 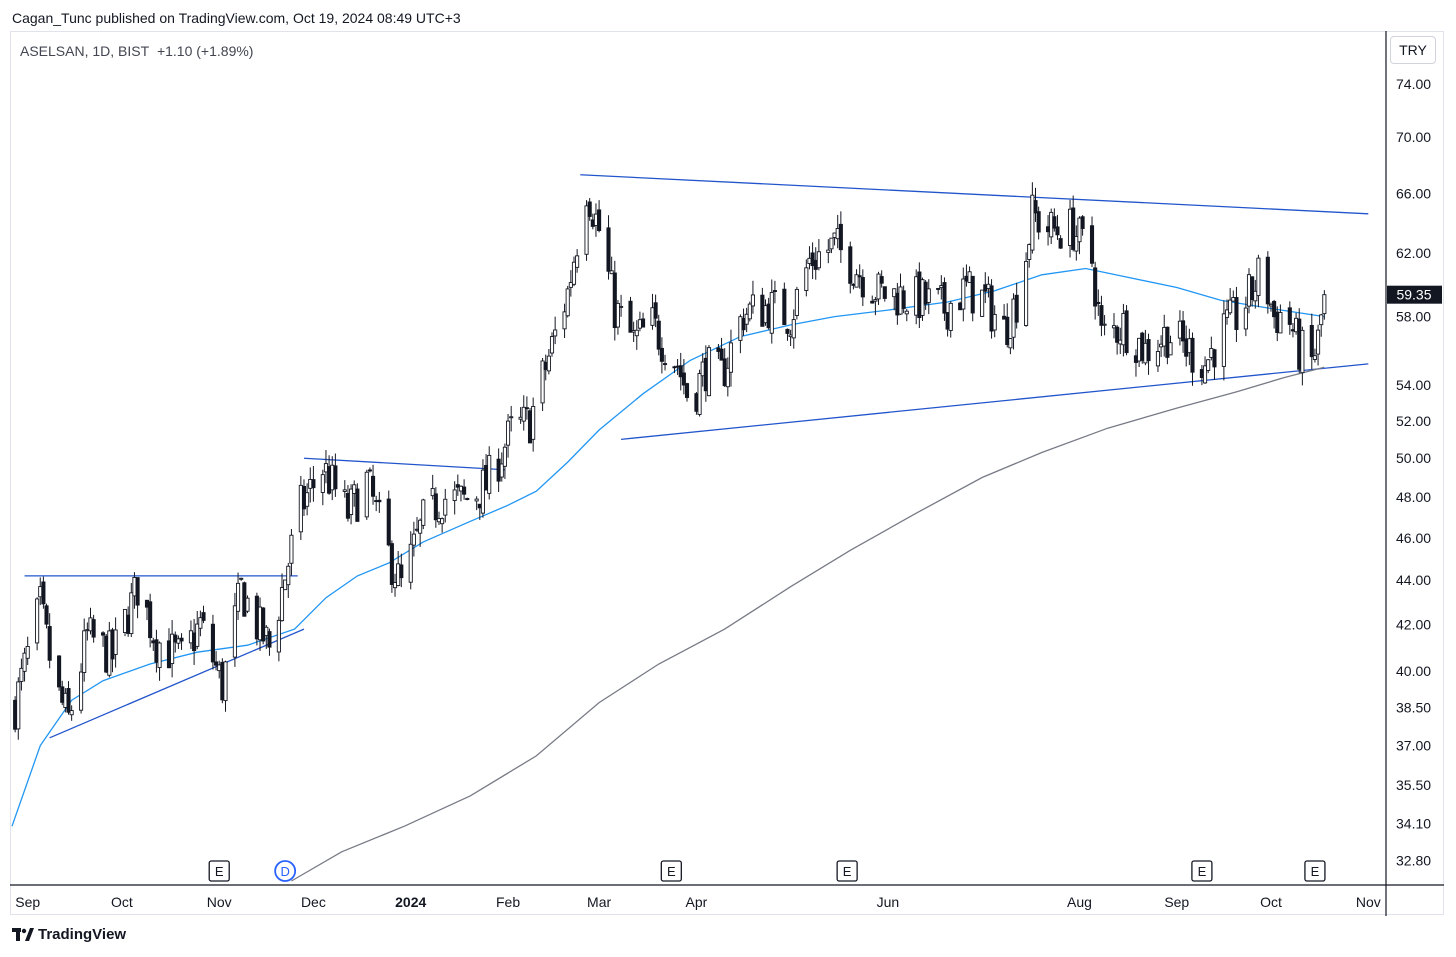 What do you see at coordinates (1413, 421) in the screenshot?
I see `y-tick-label: 52.00` at bounding box center [1413, 421].